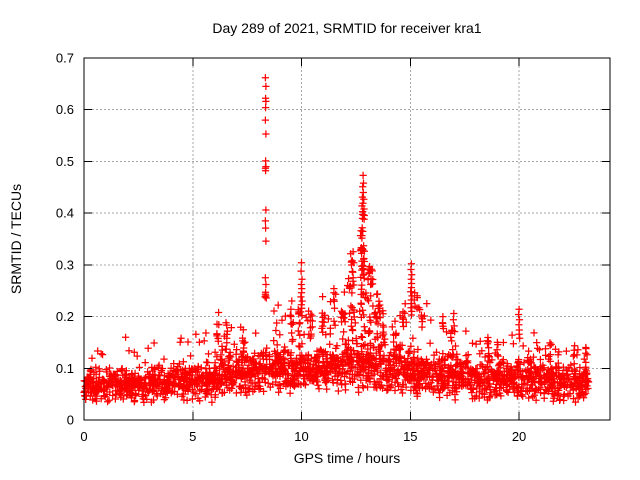  What do you see at coordinates (65, 213) in the screenshot?
I see `y-tick-label: 0.4` at bounding box center [65, 213].